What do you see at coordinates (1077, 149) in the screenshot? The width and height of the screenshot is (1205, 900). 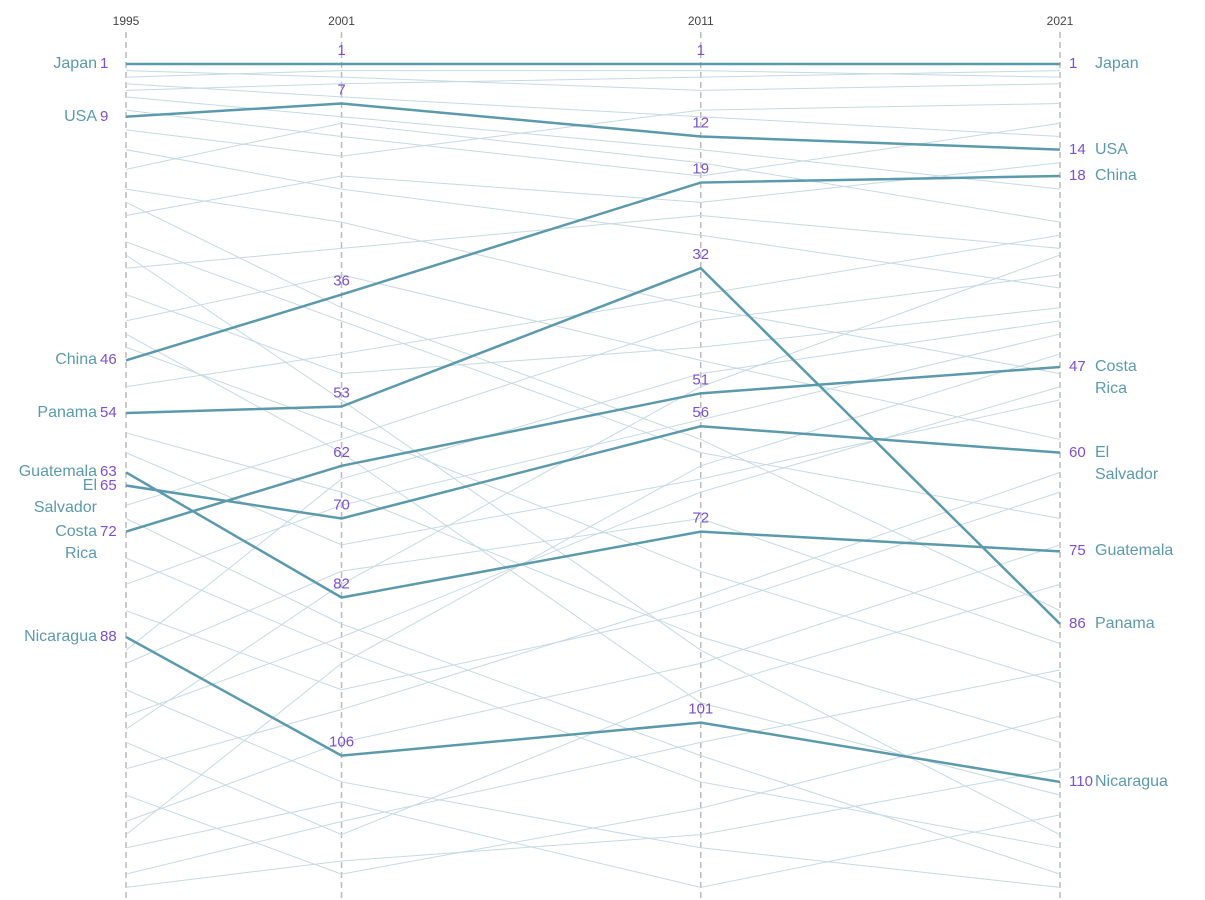 I see `right-rank: 14` at bounding box center [1077, 149].